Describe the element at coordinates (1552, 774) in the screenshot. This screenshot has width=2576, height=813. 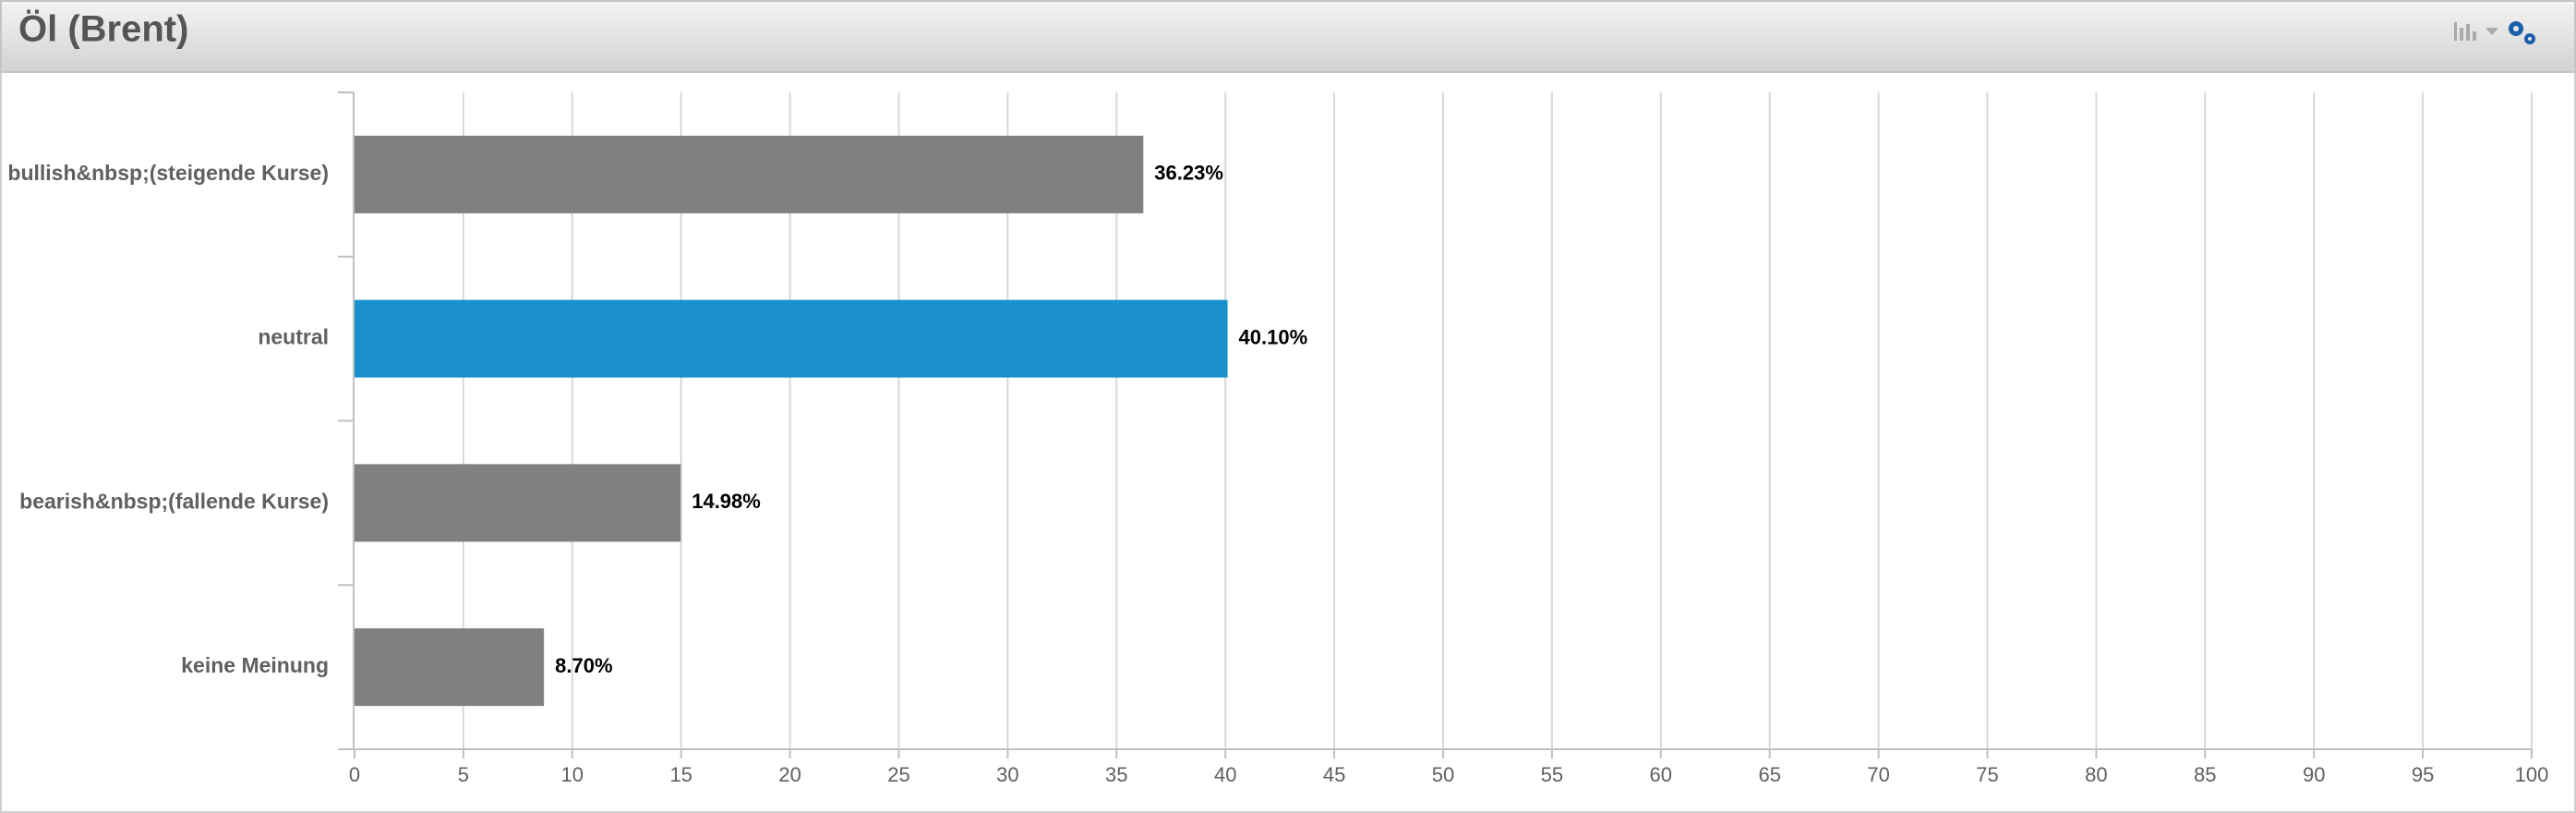
I see `x-tick-label: 55` at that location.